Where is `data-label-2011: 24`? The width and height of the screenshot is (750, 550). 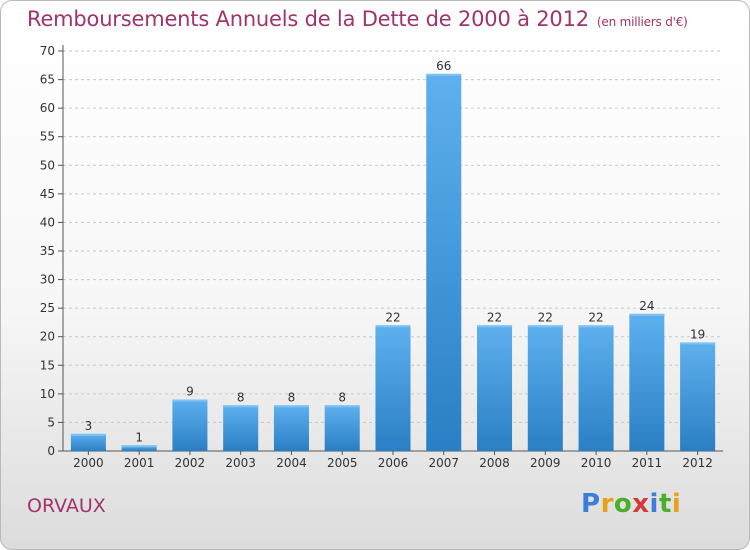 data-label-2011: 24 is located at coordinates (646, 306).